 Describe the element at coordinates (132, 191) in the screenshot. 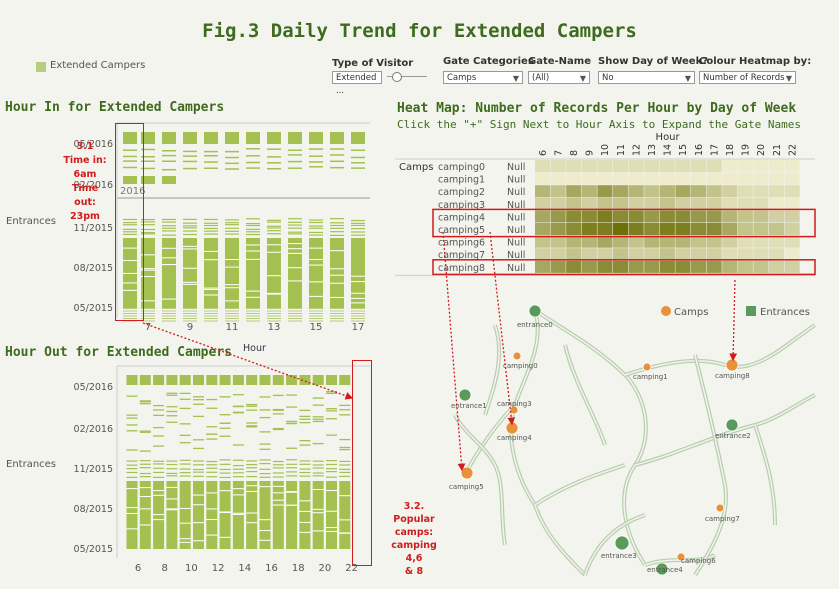

I see `year-label: 2016` at that location.